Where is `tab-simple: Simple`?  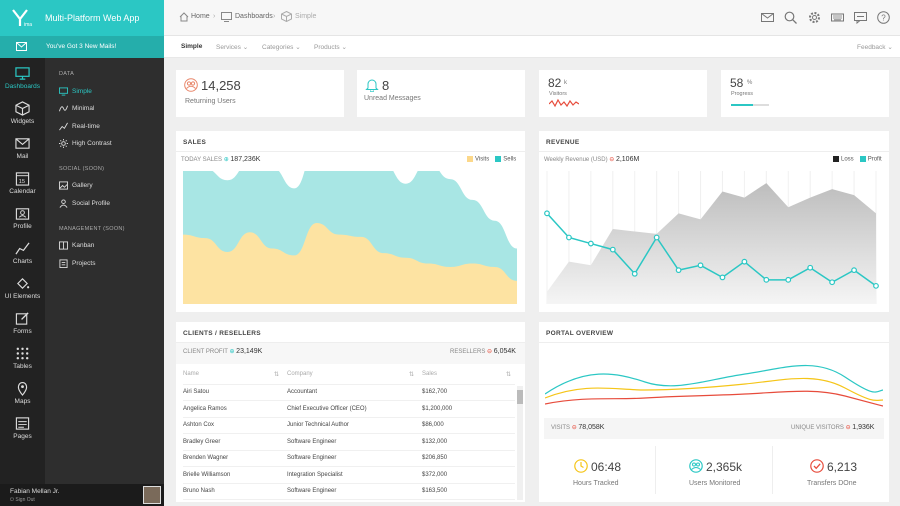 tab-simple: Simple is located at coordinates (192, 46).